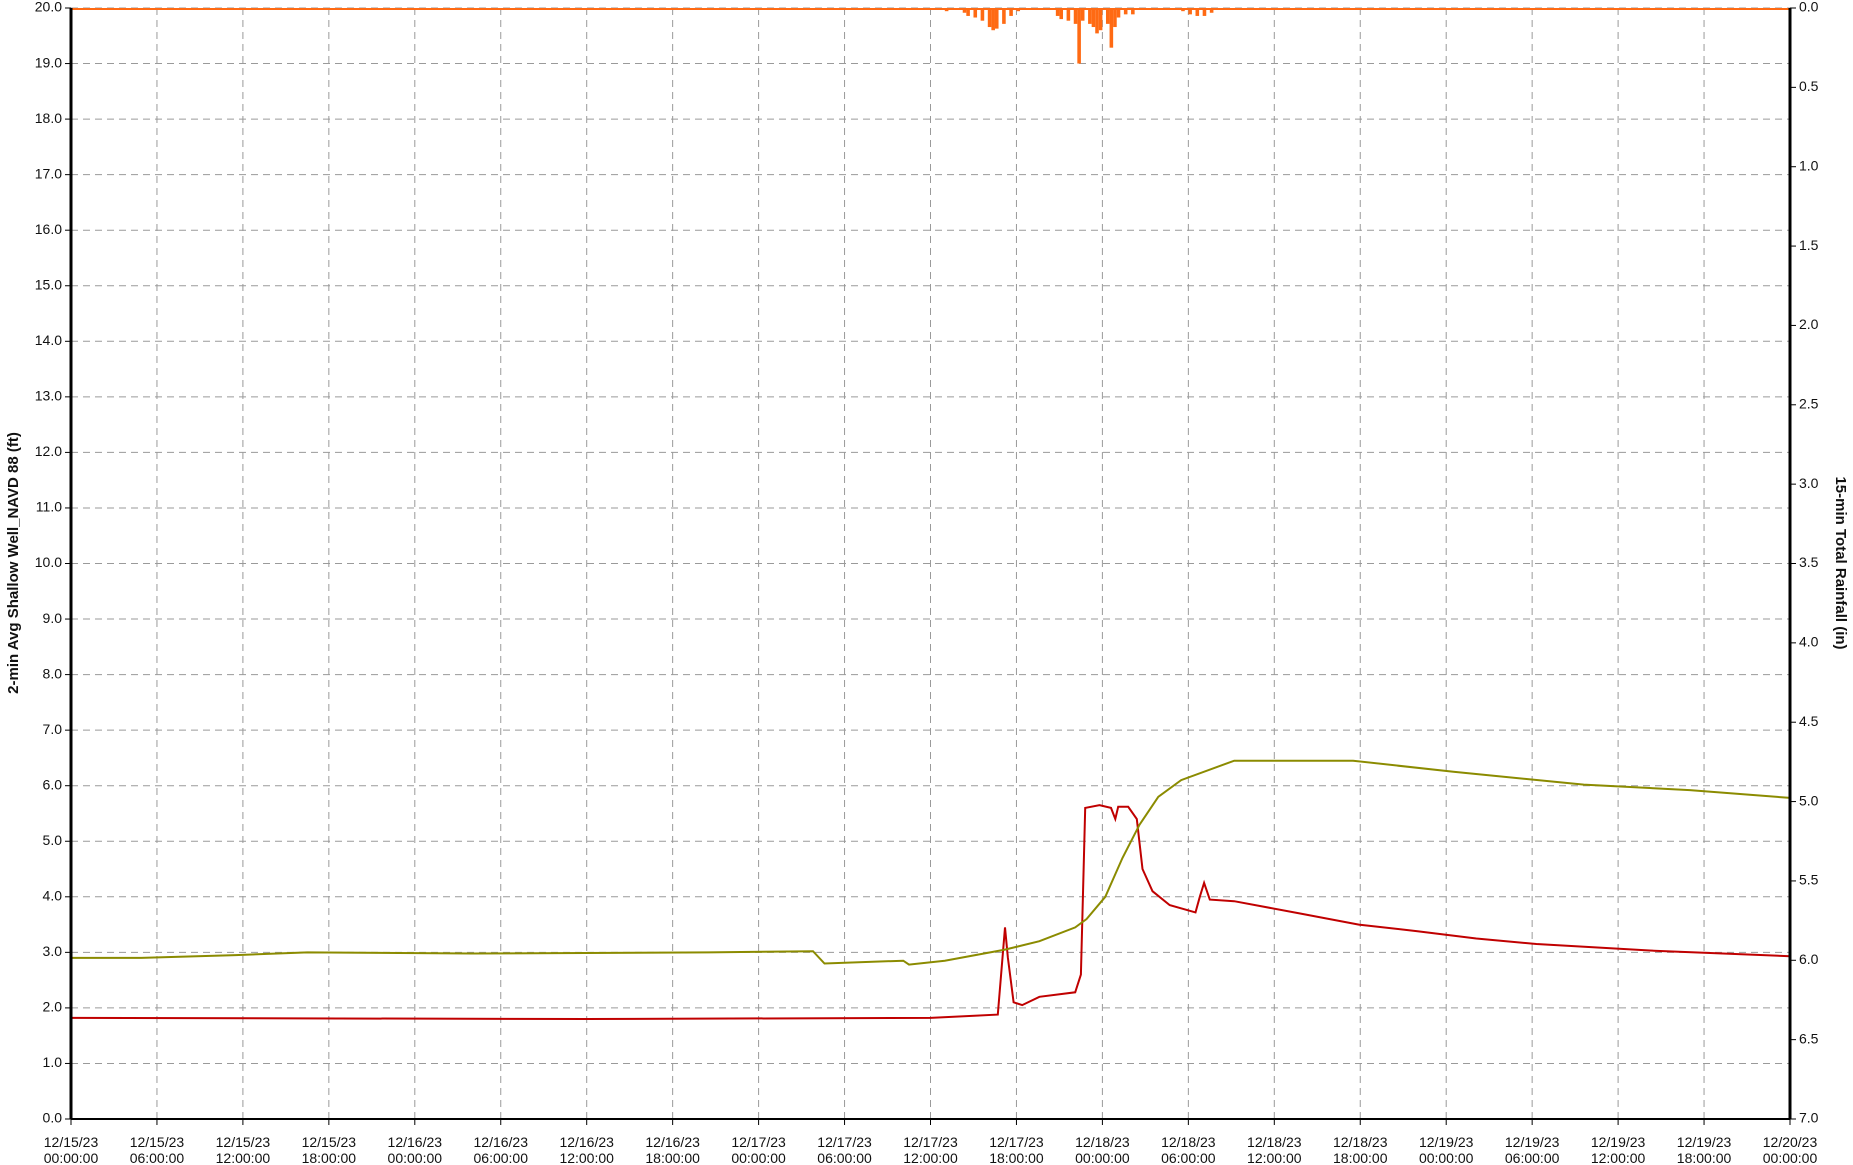  I want to click on x-tick-label: 12/16/23 00:00:00, so click(415, 1149).